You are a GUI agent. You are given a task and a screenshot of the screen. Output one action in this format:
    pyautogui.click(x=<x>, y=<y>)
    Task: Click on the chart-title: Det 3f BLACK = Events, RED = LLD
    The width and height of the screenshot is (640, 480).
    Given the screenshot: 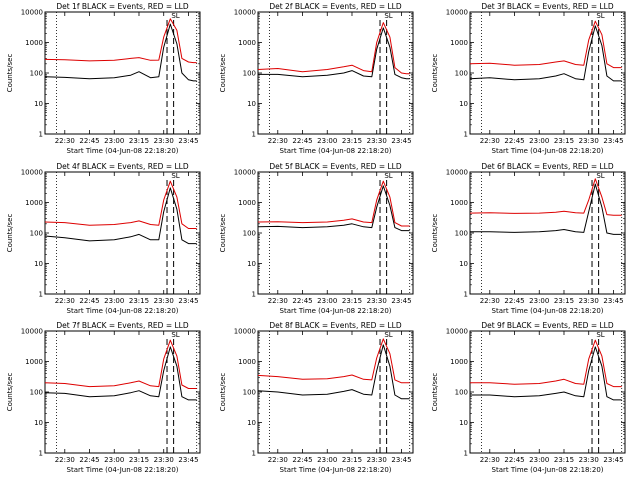 What is the action you would take?
    pyautogui.click(x=547, y=6)
    